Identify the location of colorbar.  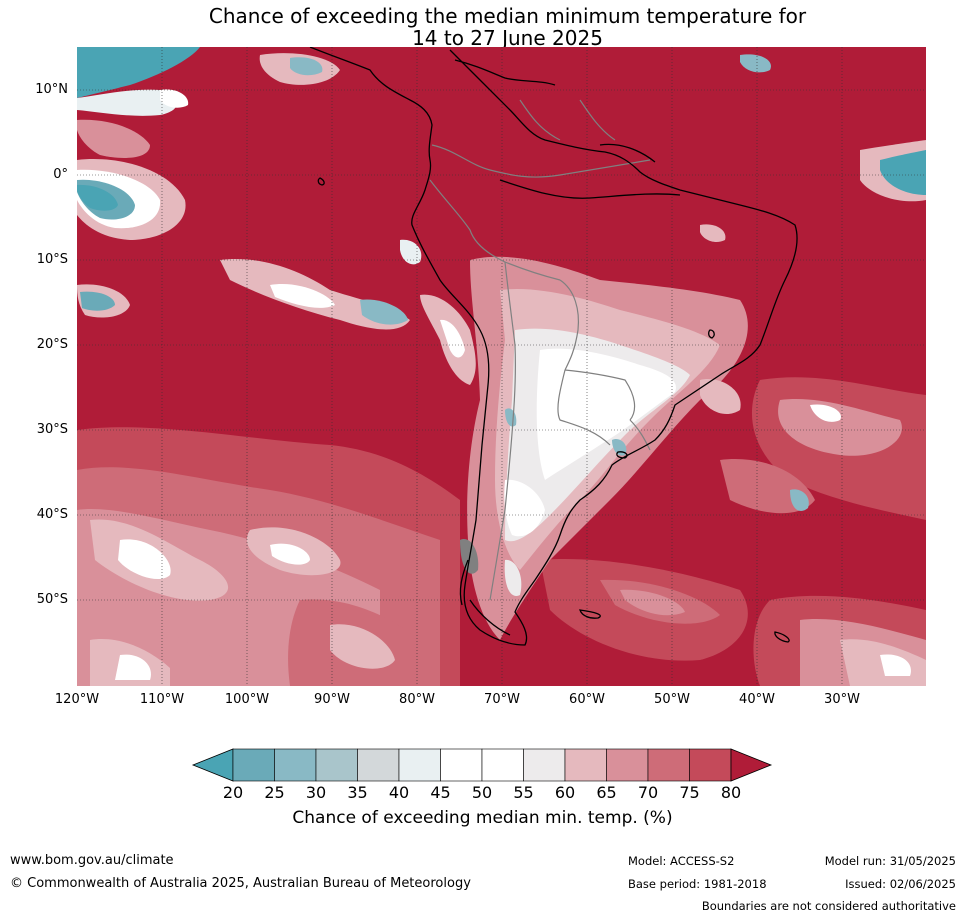
(482, 765).